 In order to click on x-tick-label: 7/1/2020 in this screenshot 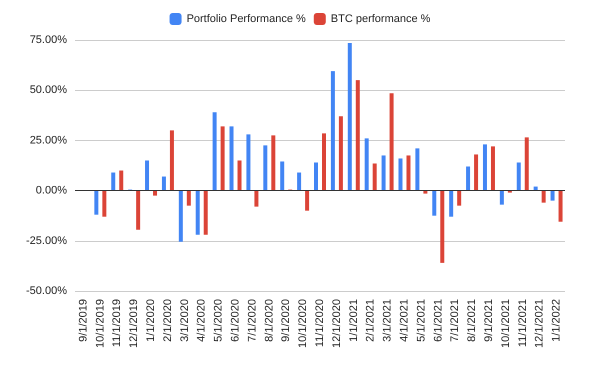, I will do `click(252, 320)`.